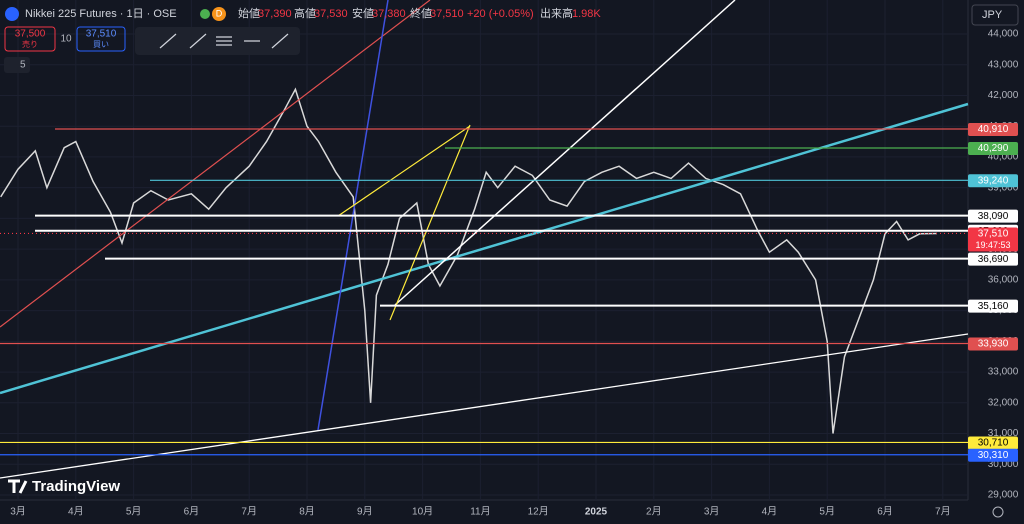 Image resolution: width=1024 pixels, height=524 pixels. What do you see at coordinates (305, 13) in the screenshot?
I see `high-label: 高値` at bounding box center [305, 13].